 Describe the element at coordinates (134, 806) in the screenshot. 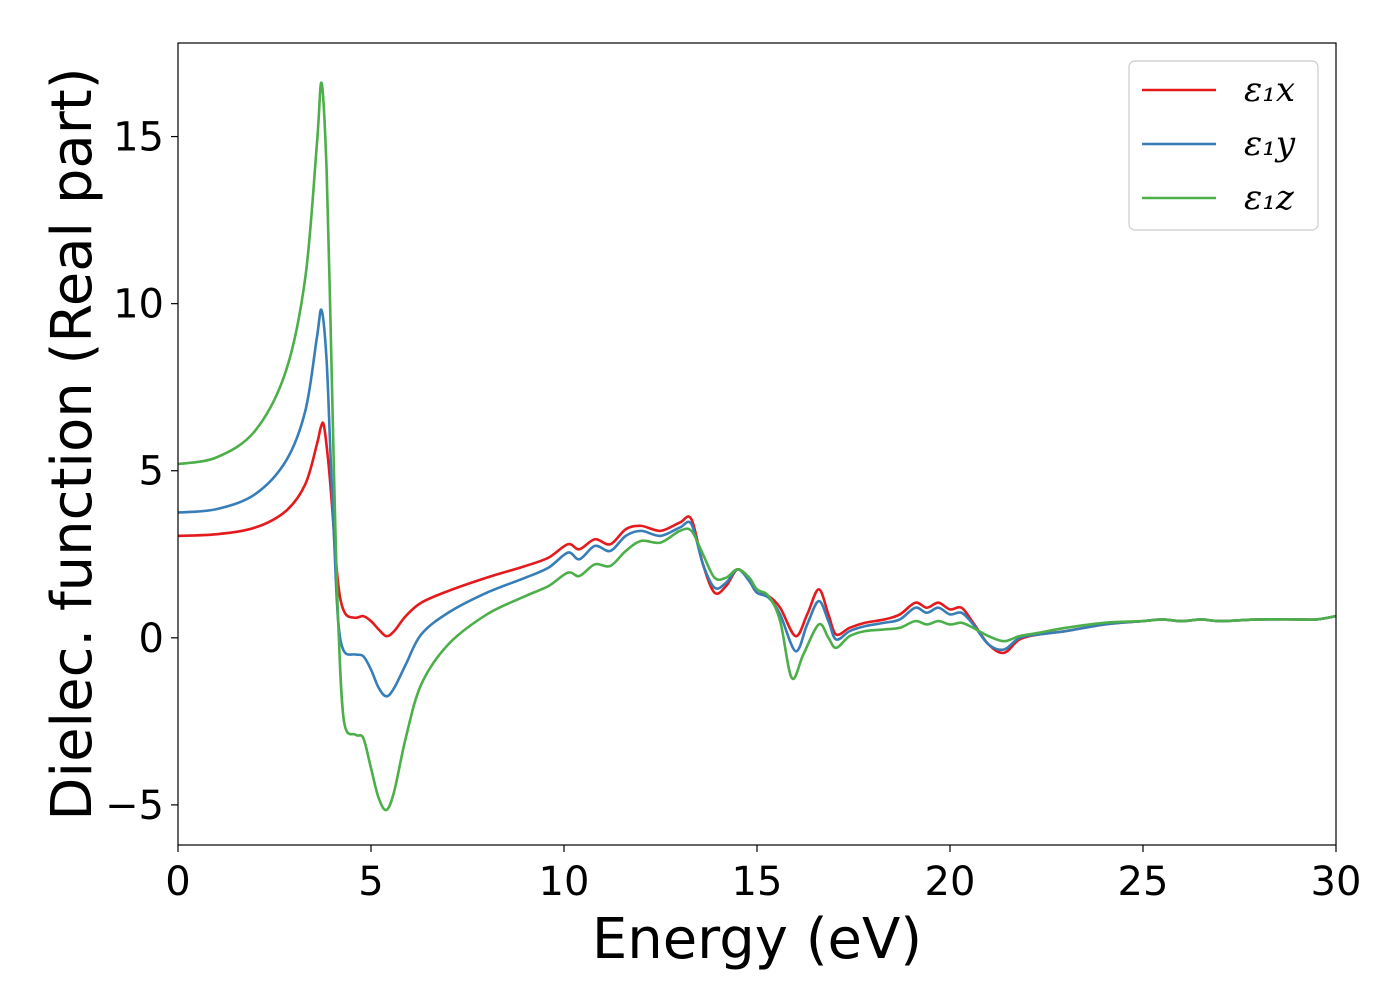

I see `y-tick-label: −5` at that location.